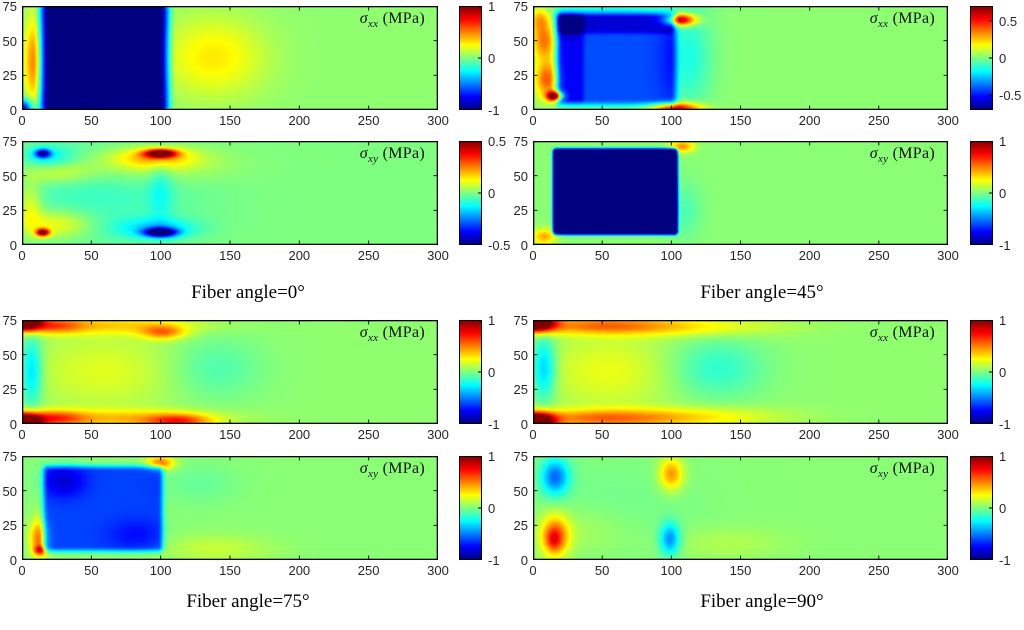 The image size is (1024, 630). Describe the element at coordinates (248, 601) in the screenshot. I see `group-caption-75deg: Fiber angle=75°` at that location.